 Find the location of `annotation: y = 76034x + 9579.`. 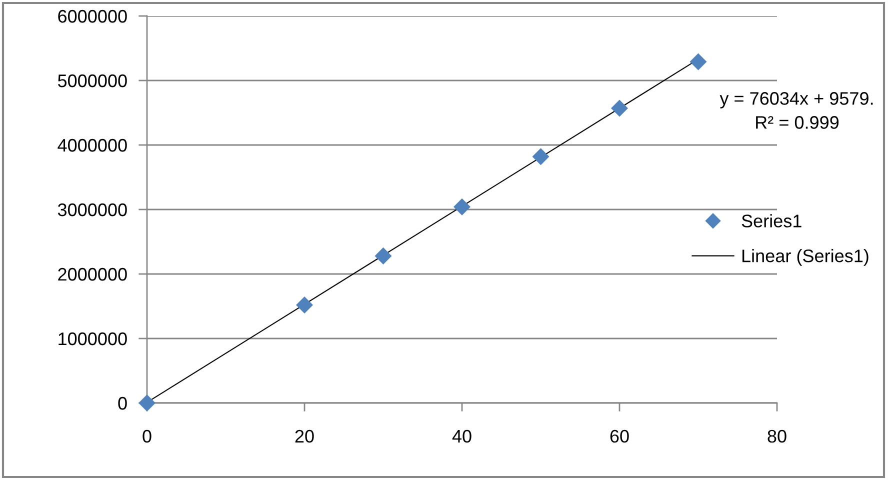

annotation: y = 76034x + 9579. is located at coordinates (796, 100).